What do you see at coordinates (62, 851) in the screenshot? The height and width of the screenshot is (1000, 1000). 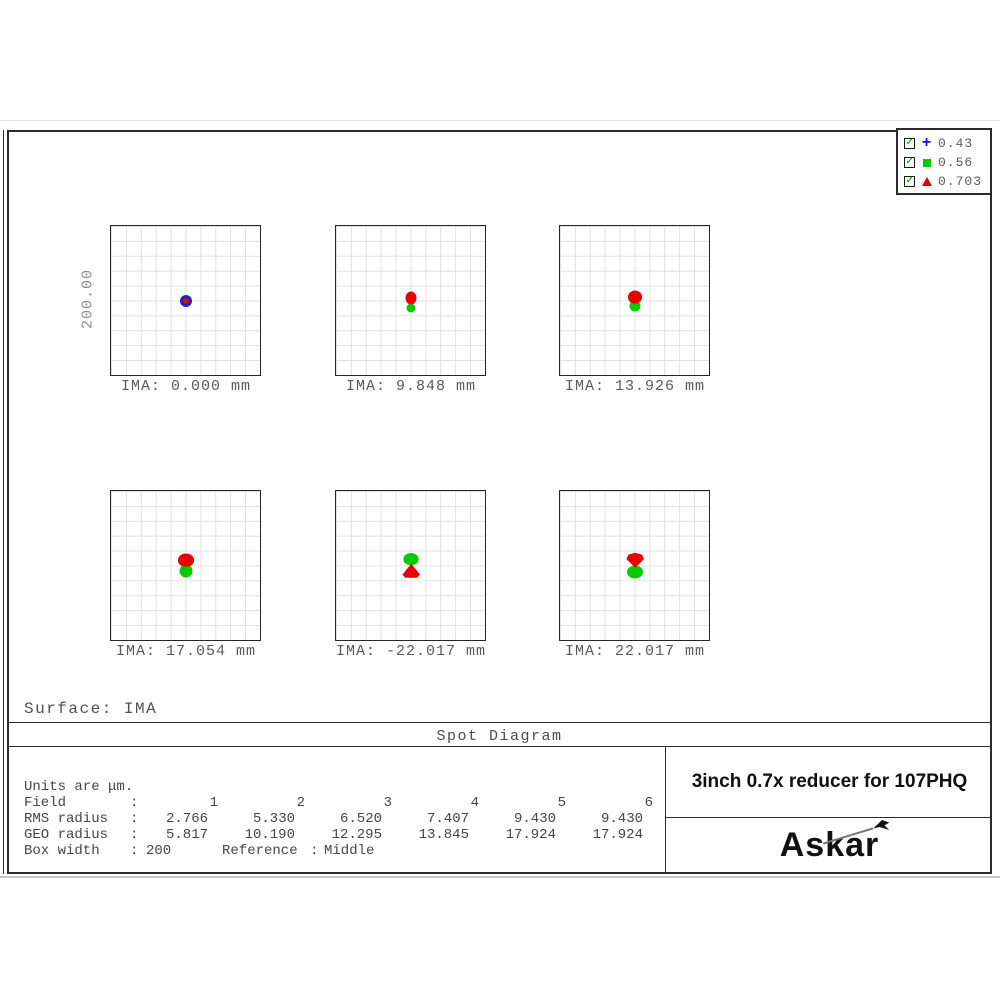 I see `box-width-label: Box width` at bounding box center [62, 851].